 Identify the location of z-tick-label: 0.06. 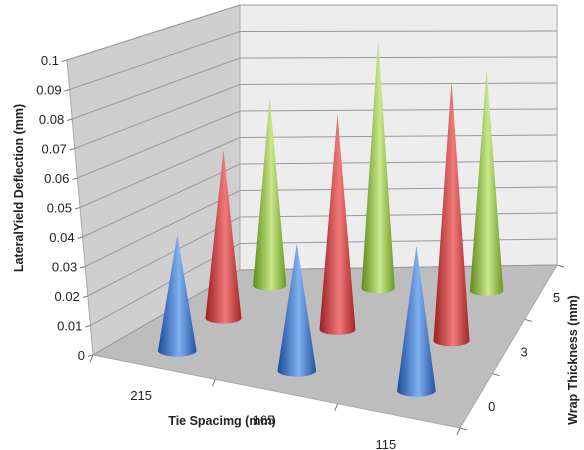
(56, 178).